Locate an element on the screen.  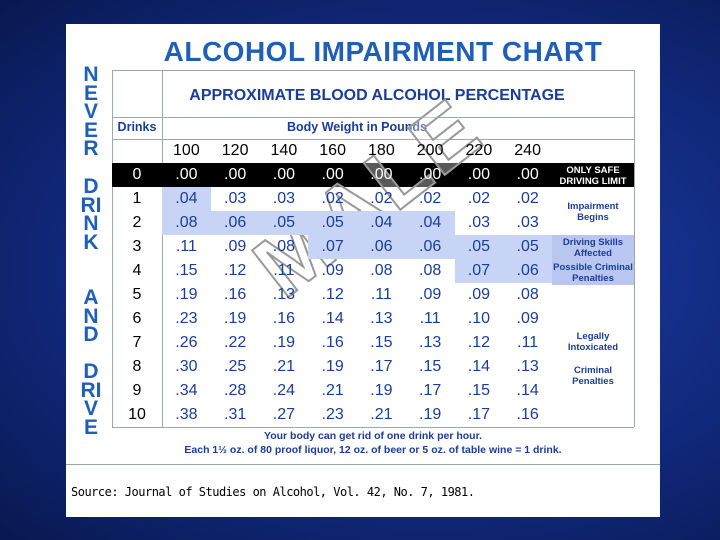
drinks-cell: 3 is located at coordinates (137, 246).